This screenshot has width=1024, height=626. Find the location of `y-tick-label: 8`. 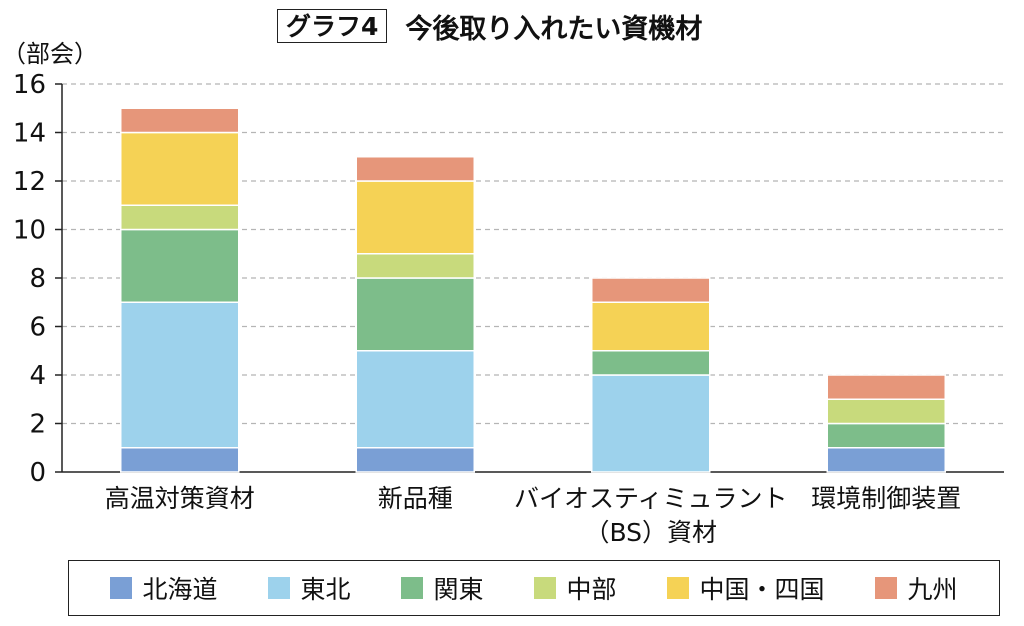

y-tick-label: 8 is located at coordinates (37, 279).